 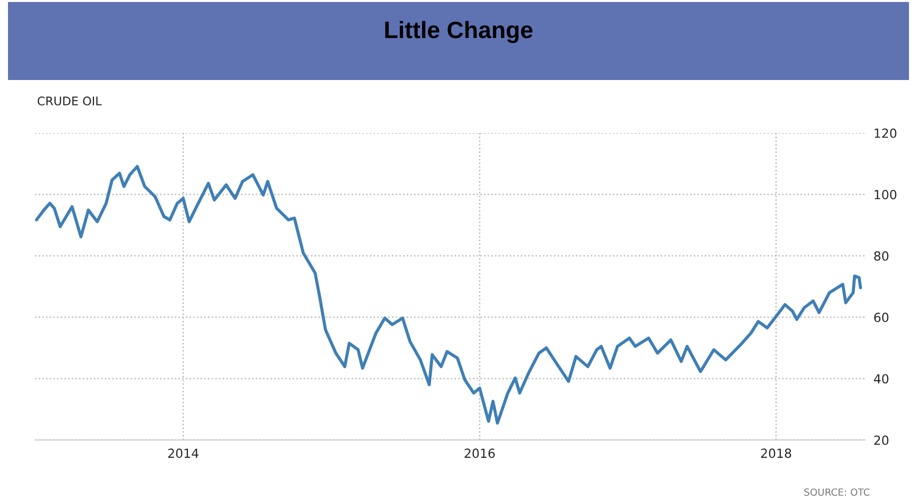 What do you see at coordinates (183, 453) in the screenshot?
I see `x-tick-label: 2014` at bounding box center [183, 453].